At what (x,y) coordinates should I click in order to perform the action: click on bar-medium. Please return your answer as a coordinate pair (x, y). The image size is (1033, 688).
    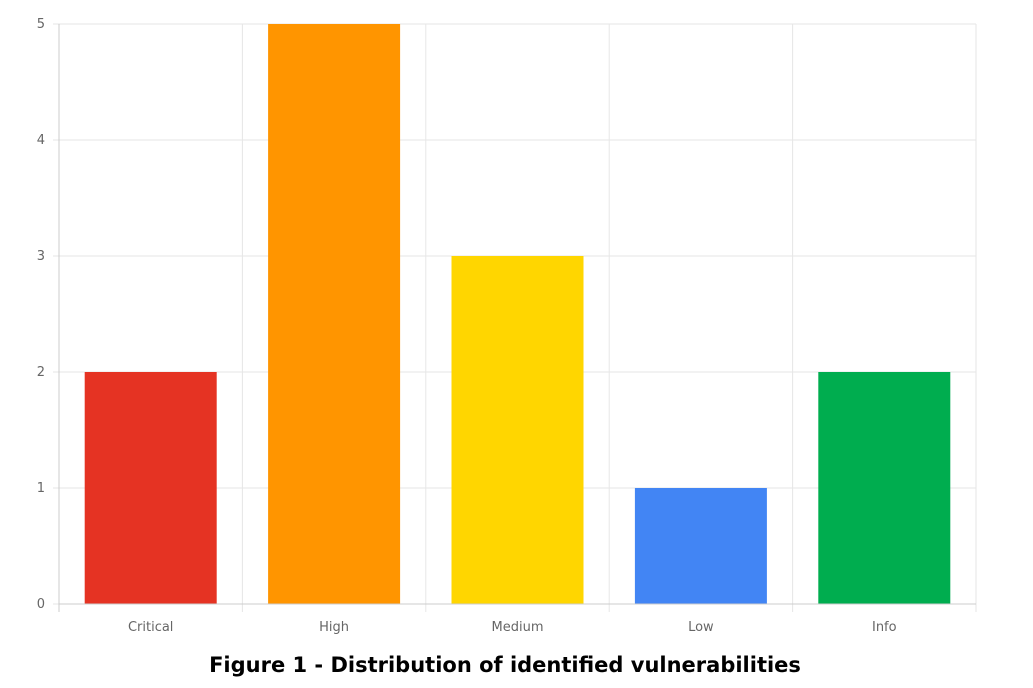
    Looking at the image, I should click on (517, 430).